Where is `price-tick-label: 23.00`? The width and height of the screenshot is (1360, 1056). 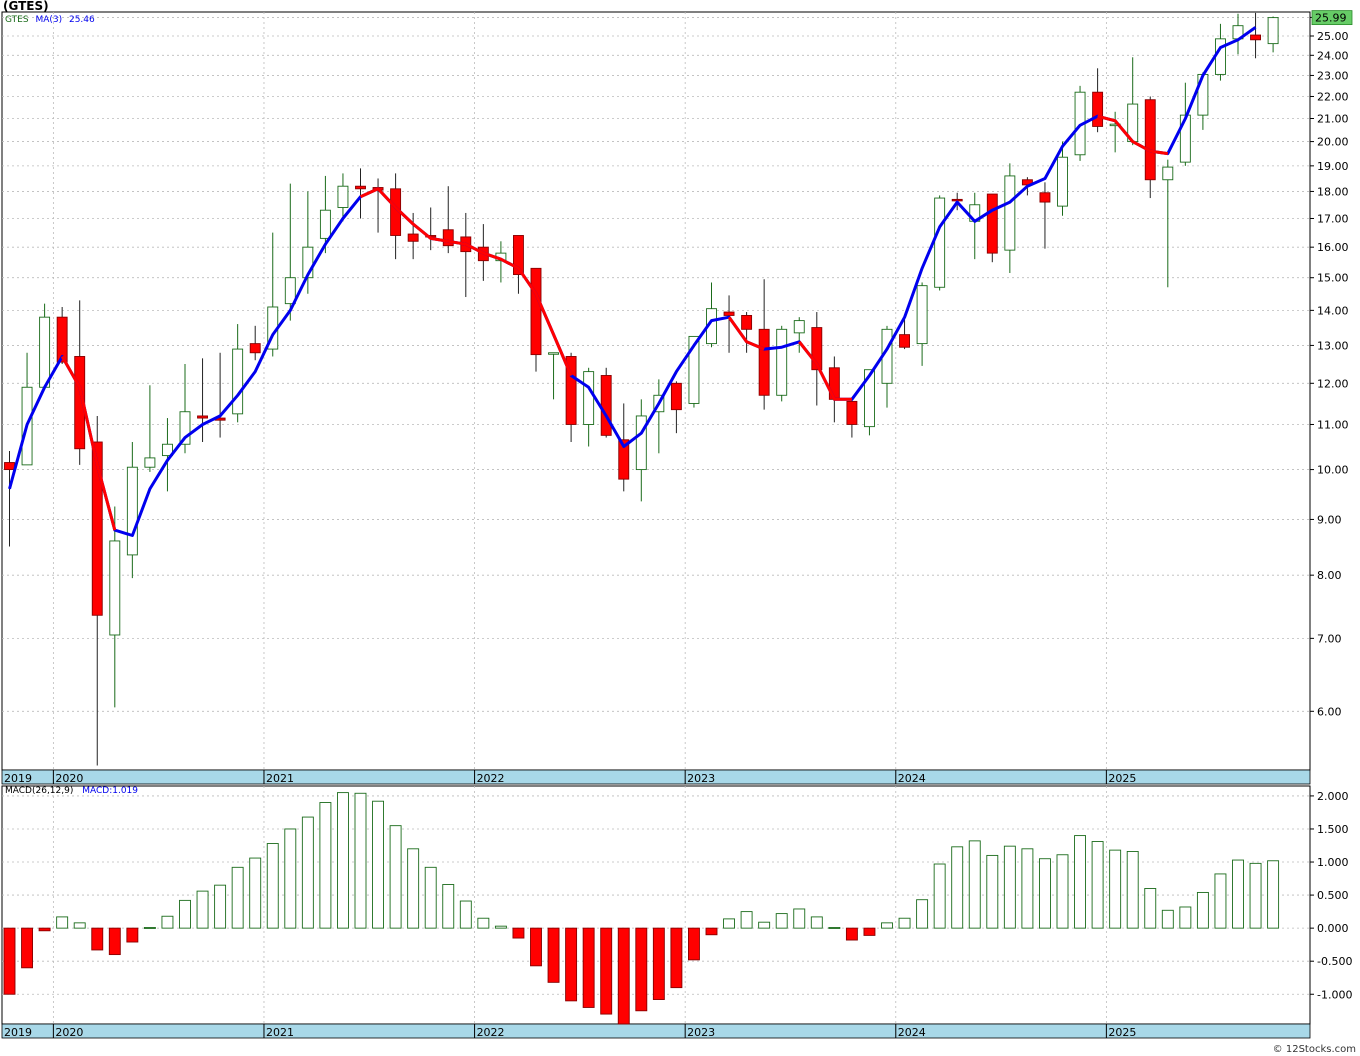 price-tick-label: 23.00 is located at coordinates (1333, 75).